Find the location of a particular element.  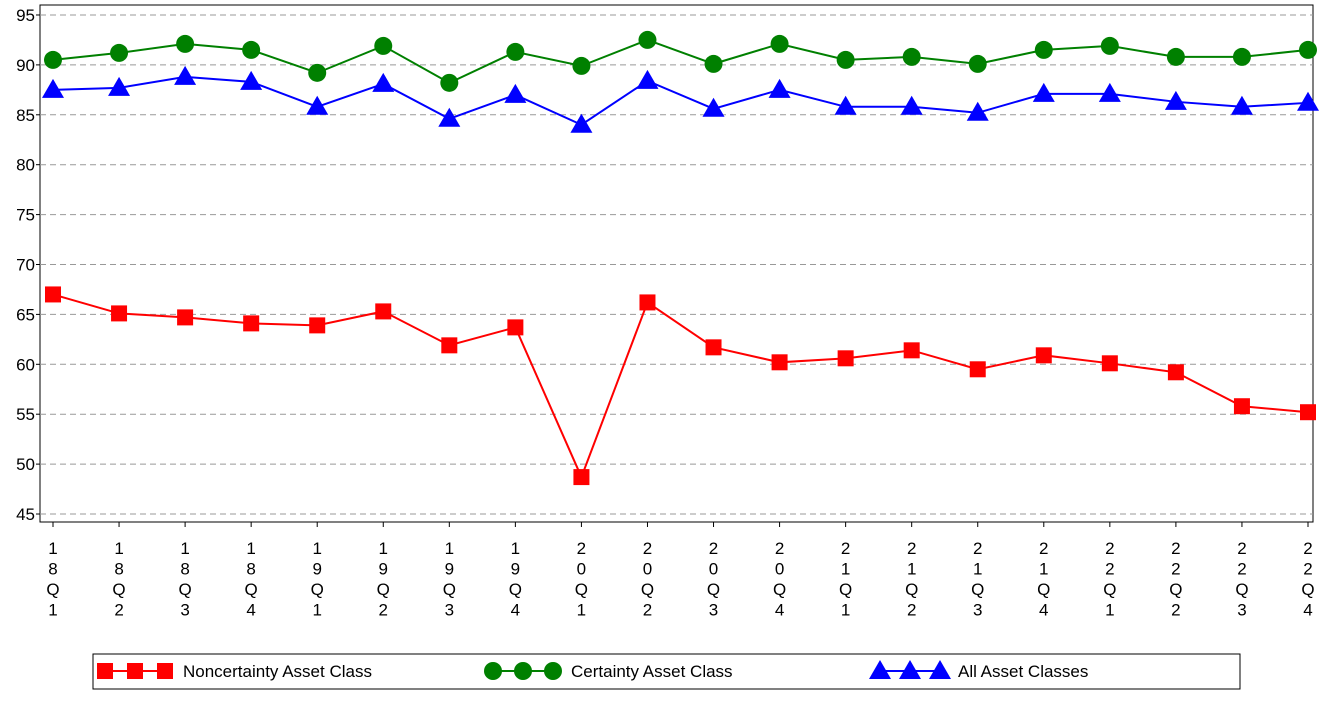

y-tick-label: 45 is located at coordinates (25, 514).